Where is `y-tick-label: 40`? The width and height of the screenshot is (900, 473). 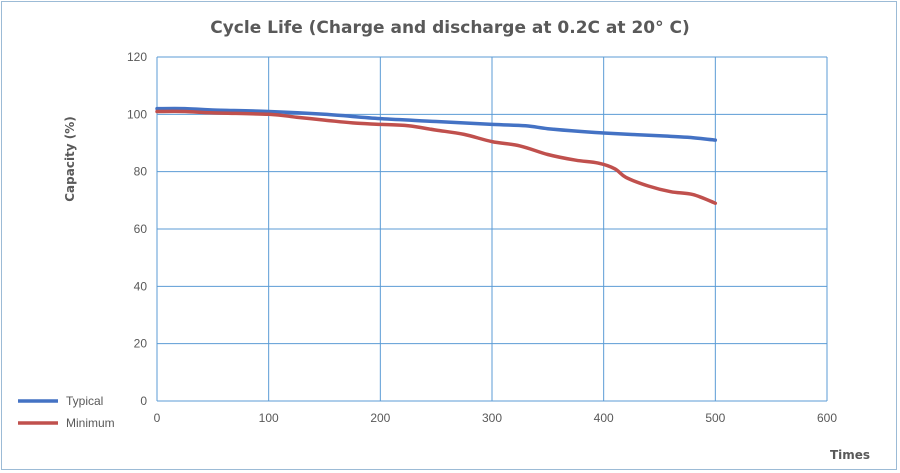 y-tick-label: 40 is located at coordinates (141, 286).